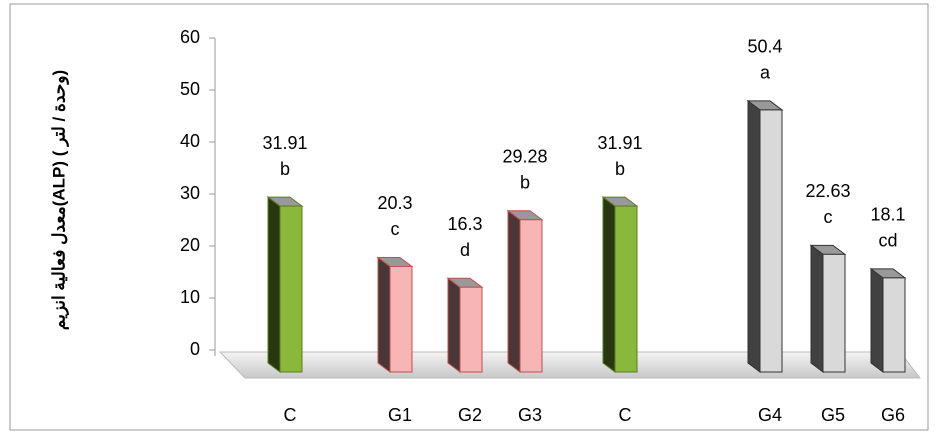  I want to click on value-label: 50.4, so click(764, 47).